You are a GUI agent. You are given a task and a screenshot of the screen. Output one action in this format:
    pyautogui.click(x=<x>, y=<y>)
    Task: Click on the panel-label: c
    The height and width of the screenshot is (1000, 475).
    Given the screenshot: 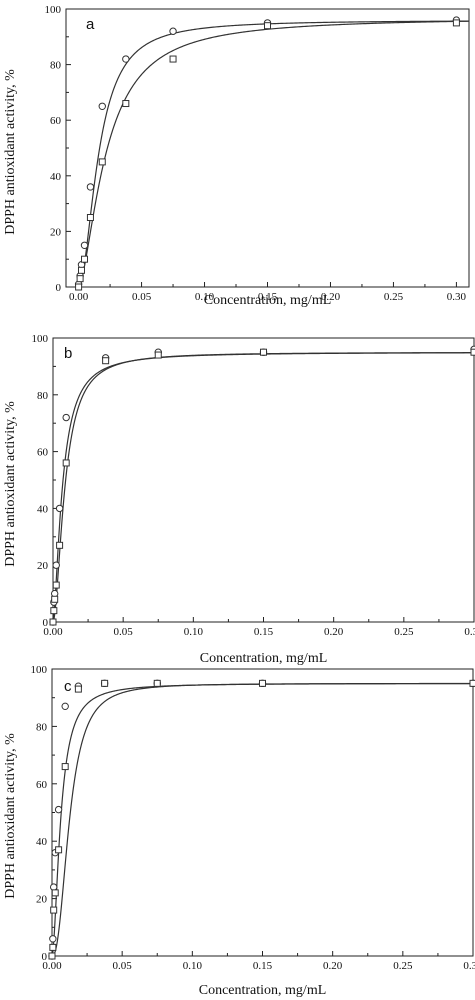 What is the action you would take?
    pyautogui.click(x=68, y=686)
    